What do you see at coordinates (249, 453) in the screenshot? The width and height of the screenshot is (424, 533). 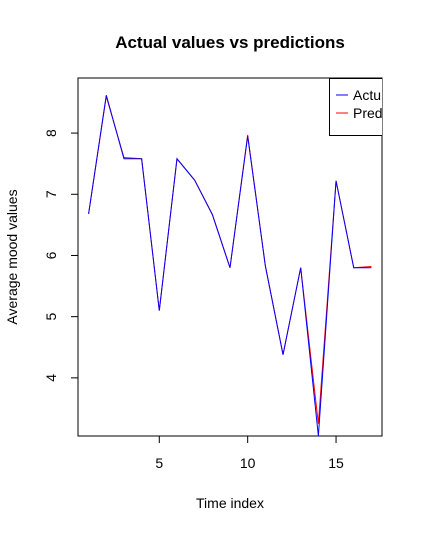 I see `x-axis: 5 10 15` at bounding box center [249, 453].